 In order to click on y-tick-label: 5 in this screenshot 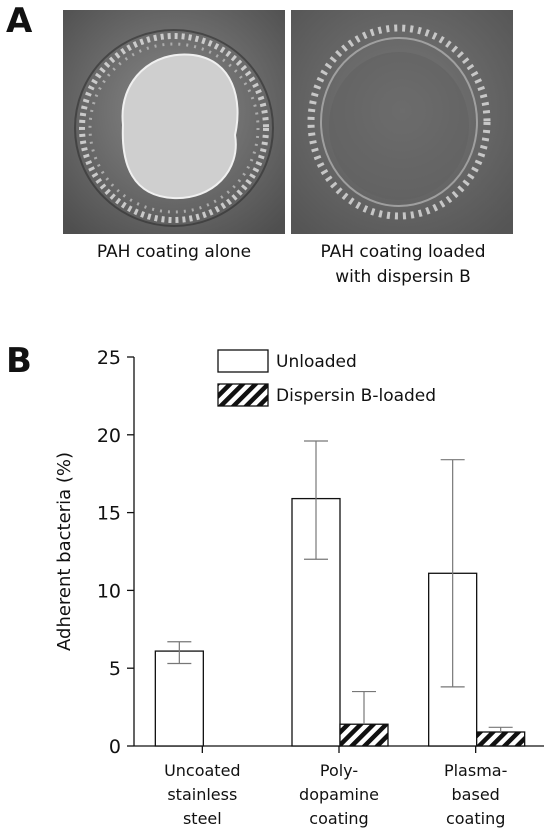, I will do `click(115, 669)`.